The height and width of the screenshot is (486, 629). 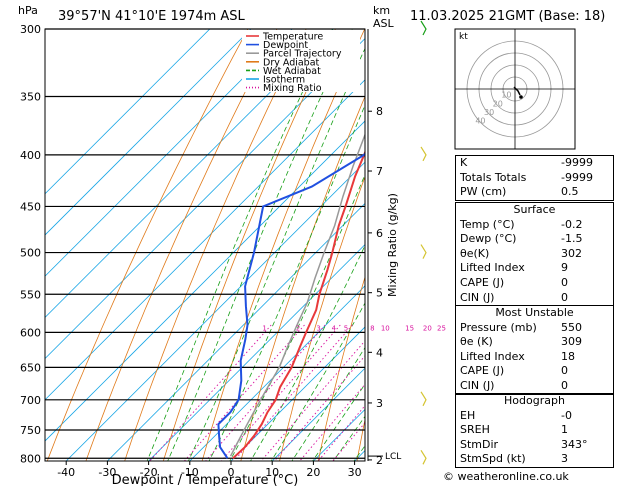 What do you see at coordinates (284, 80) in the screenshot?
I see `legend-label: Isotherm` at bounding box center [284, 80].